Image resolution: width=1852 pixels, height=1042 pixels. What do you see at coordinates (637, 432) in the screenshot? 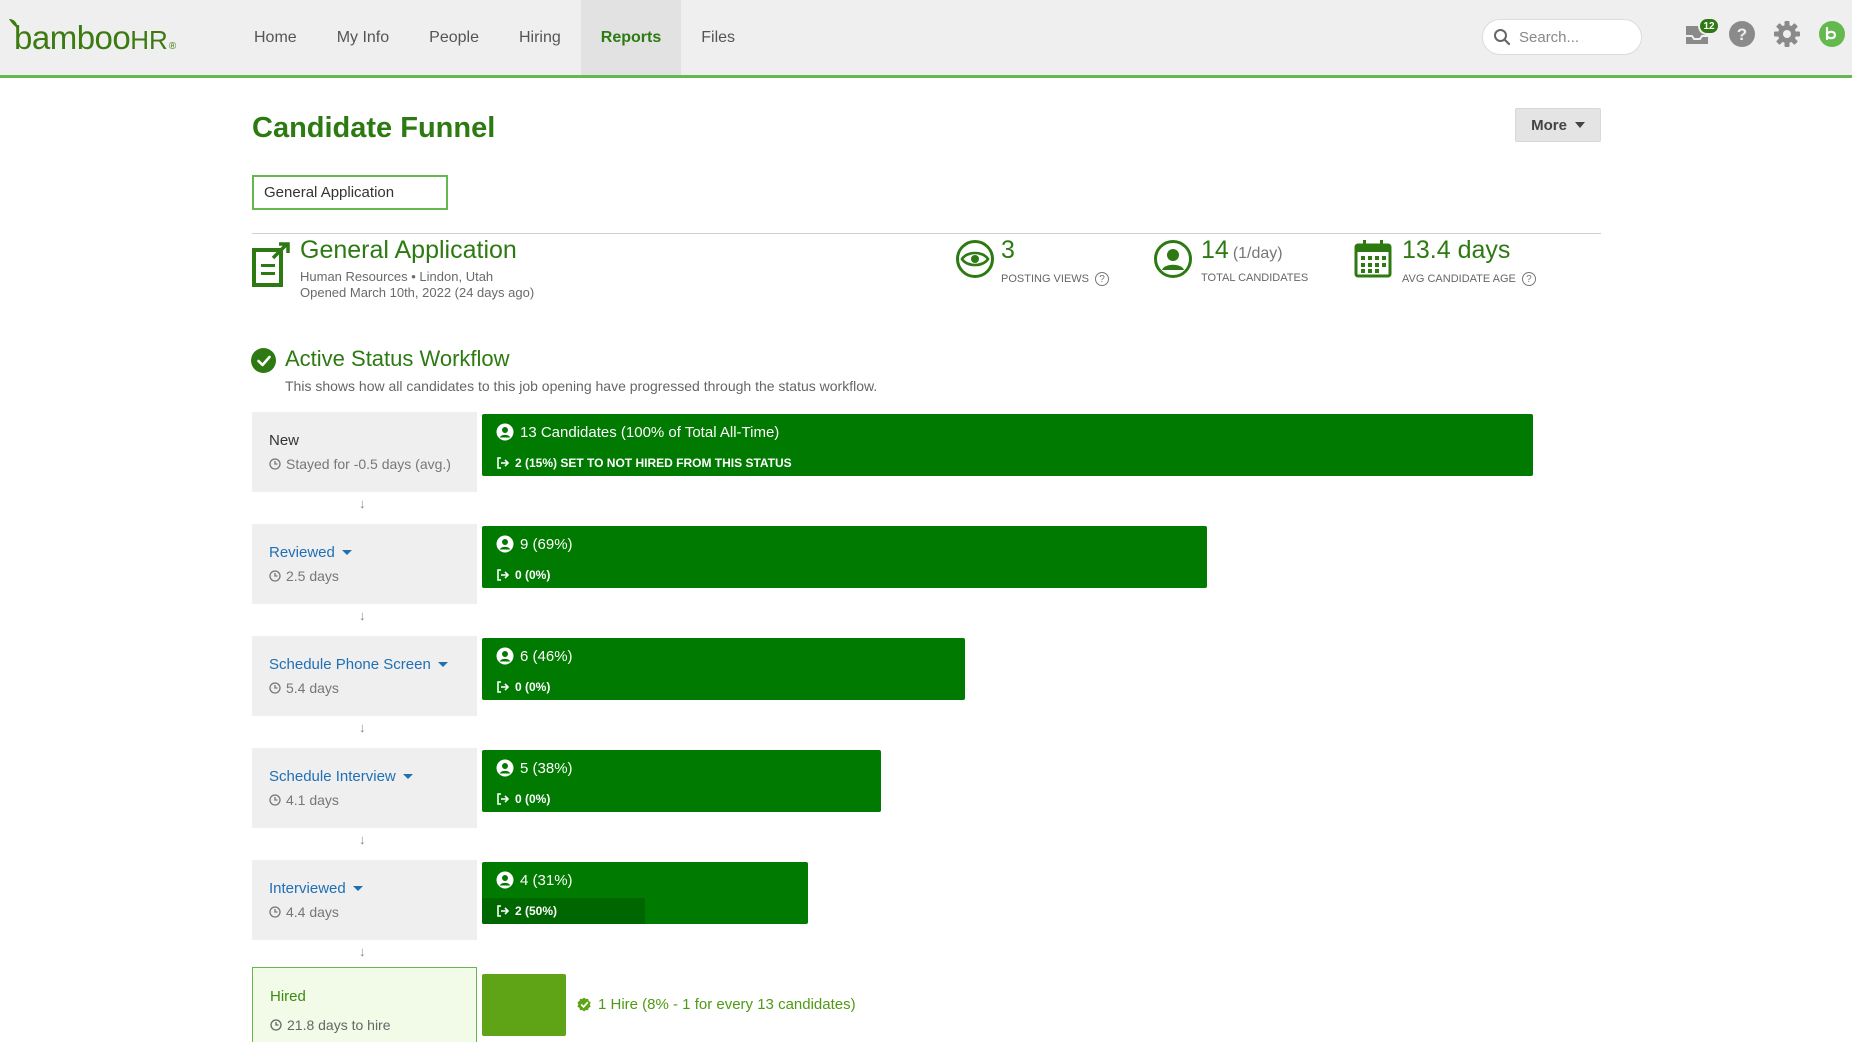
I see `bar-candidate-count: 13 Candidates (100% of Total All-Time)` at bounding box center [637, 432].